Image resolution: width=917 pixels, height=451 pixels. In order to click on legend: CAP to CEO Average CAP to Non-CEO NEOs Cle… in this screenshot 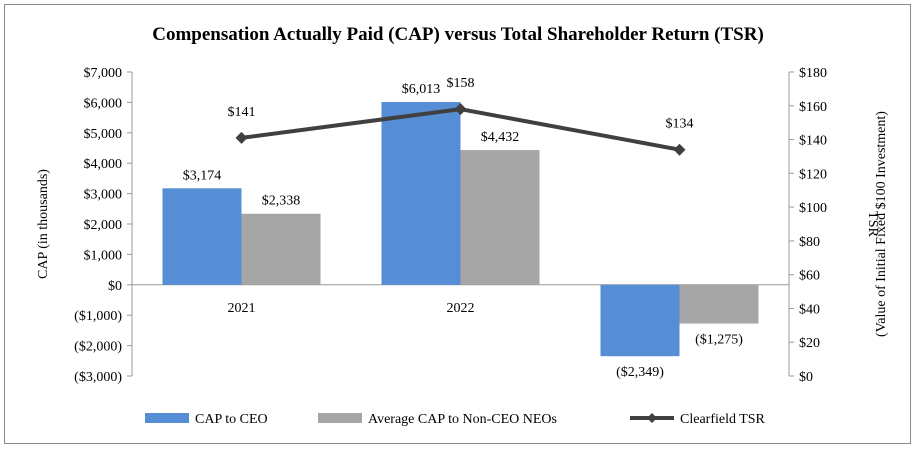, I will do `click(455, 419)`.